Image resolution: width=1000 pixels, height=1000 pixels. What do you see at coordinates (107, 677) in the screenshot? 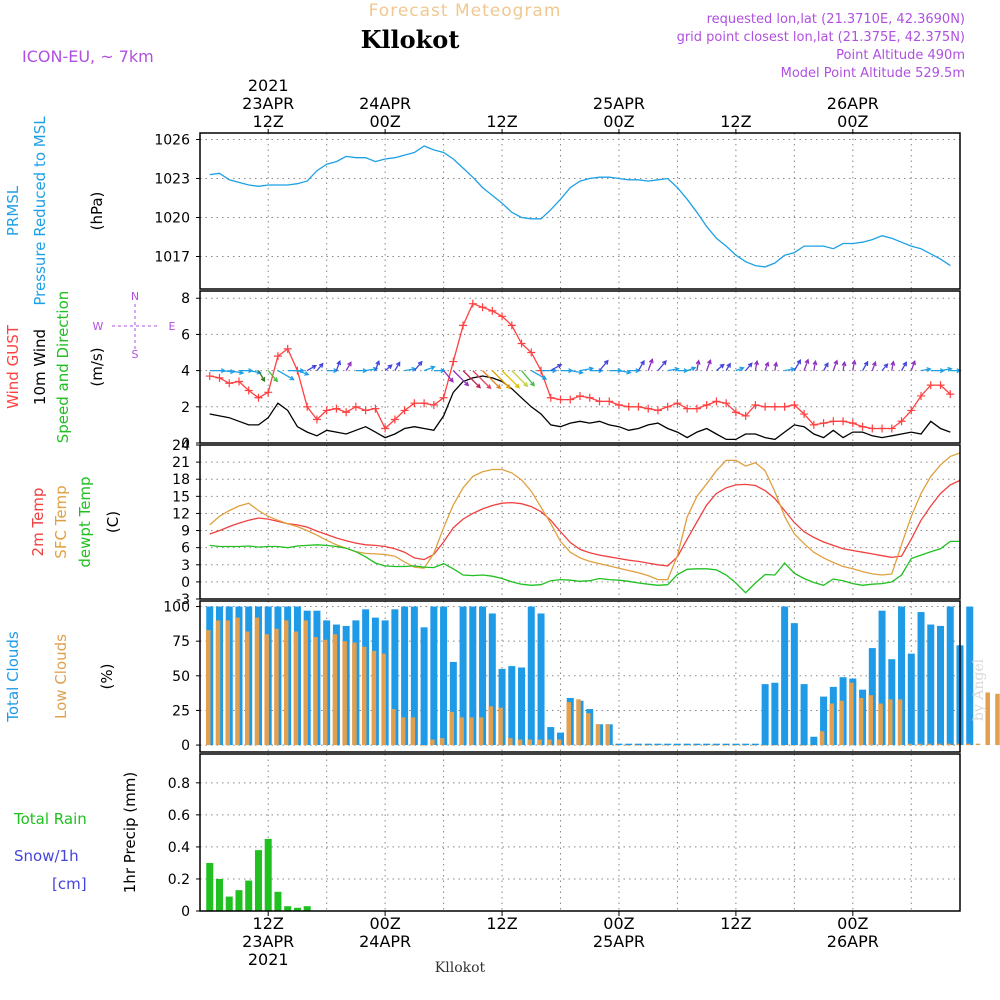
I see `unit-label: (%)` at bounding box center [107, 677].